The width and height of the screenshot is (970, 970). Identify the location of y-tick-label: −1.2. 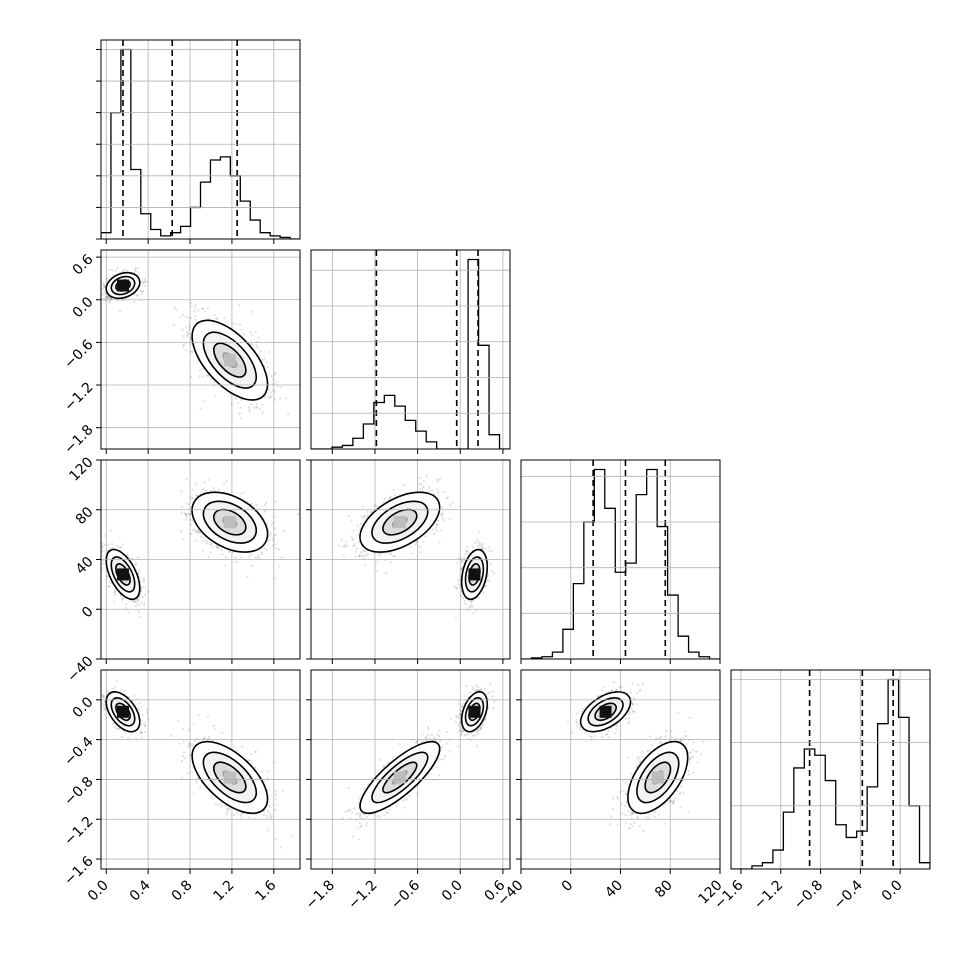
(78, 396).